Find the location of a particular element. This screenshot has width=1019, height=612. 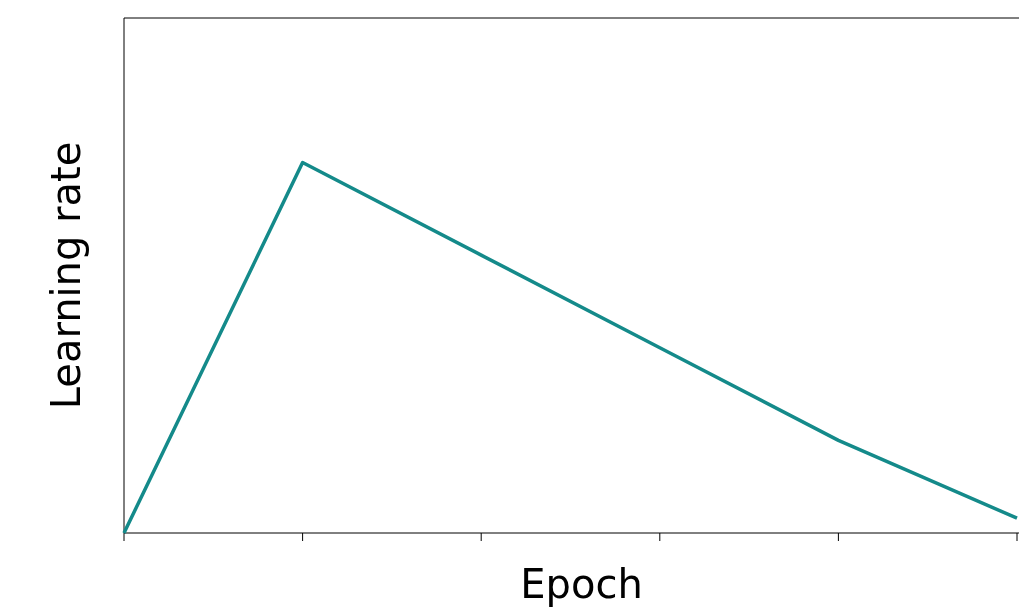

x-axis-title: Epoch is located at coordinates (581, 584).